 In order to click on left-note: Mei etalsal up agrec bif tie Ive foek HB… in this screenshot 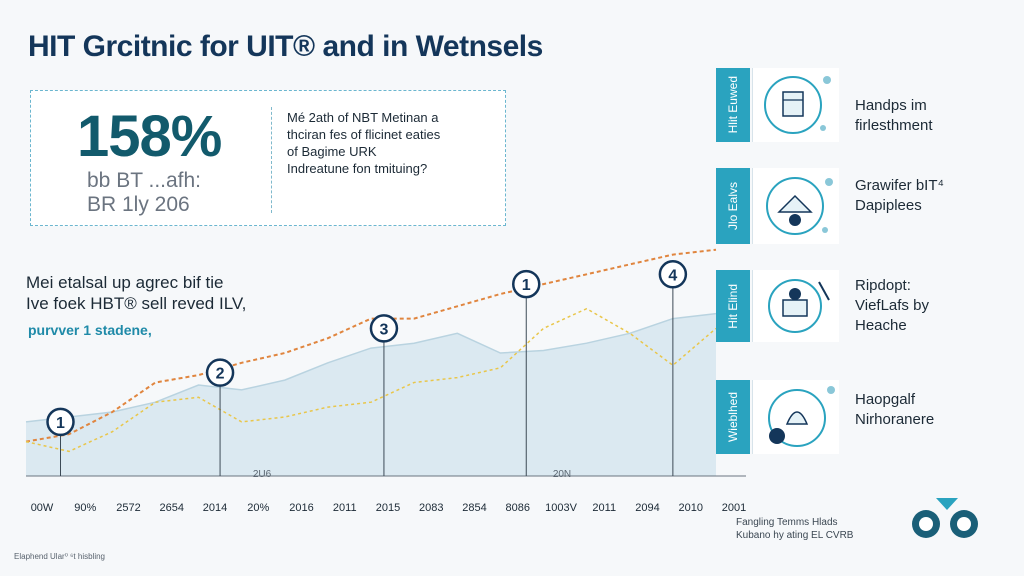, I will do `click(136, 293)`.